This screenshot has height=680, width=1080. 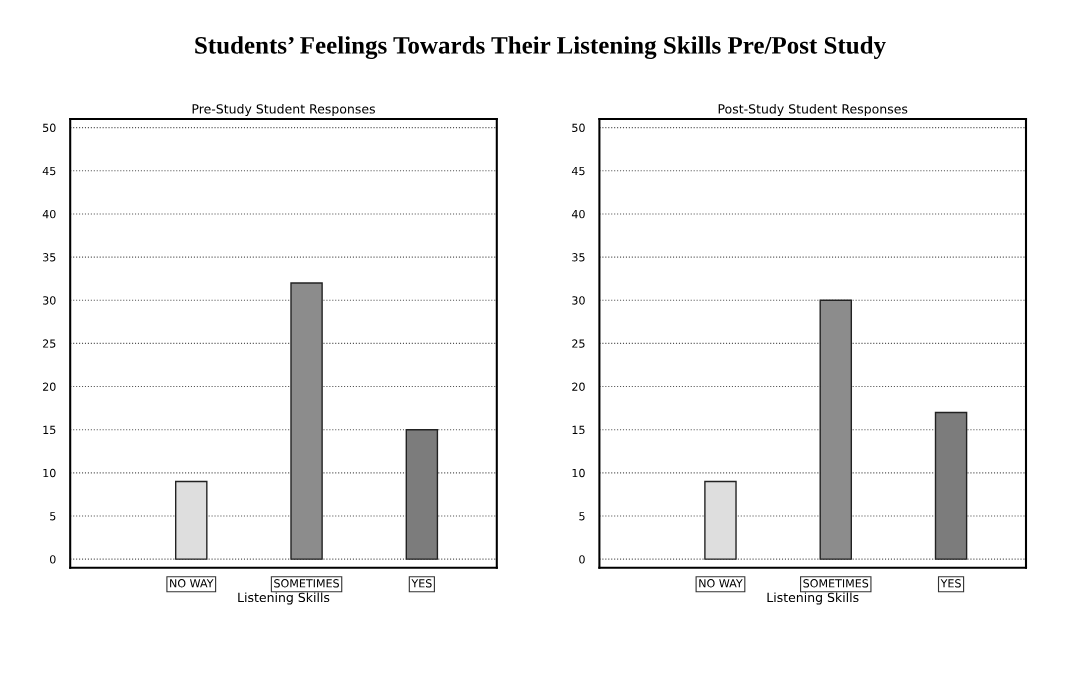 What do you see at coordinates (283, 110) in the screenshot?
I see `chart-title: Pre-Study Student Responses` at bounding box center [283, 110].